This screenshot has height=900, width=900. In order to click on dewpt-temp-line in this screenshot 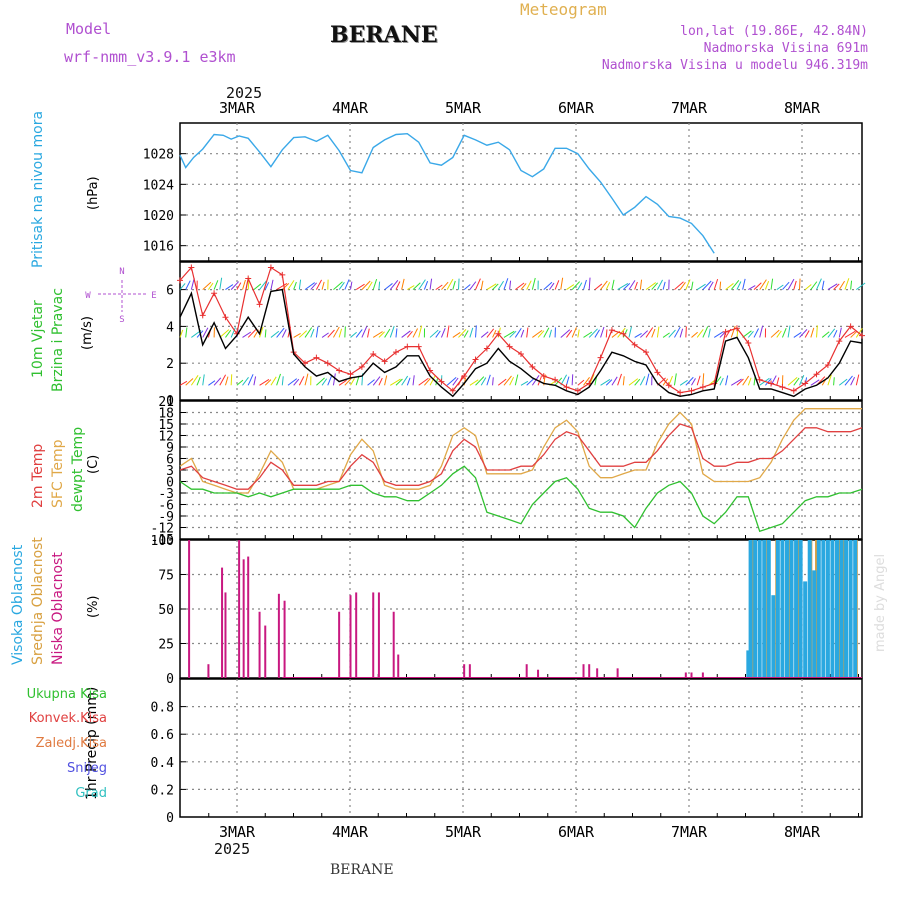, I will do `click(521, 499)`.